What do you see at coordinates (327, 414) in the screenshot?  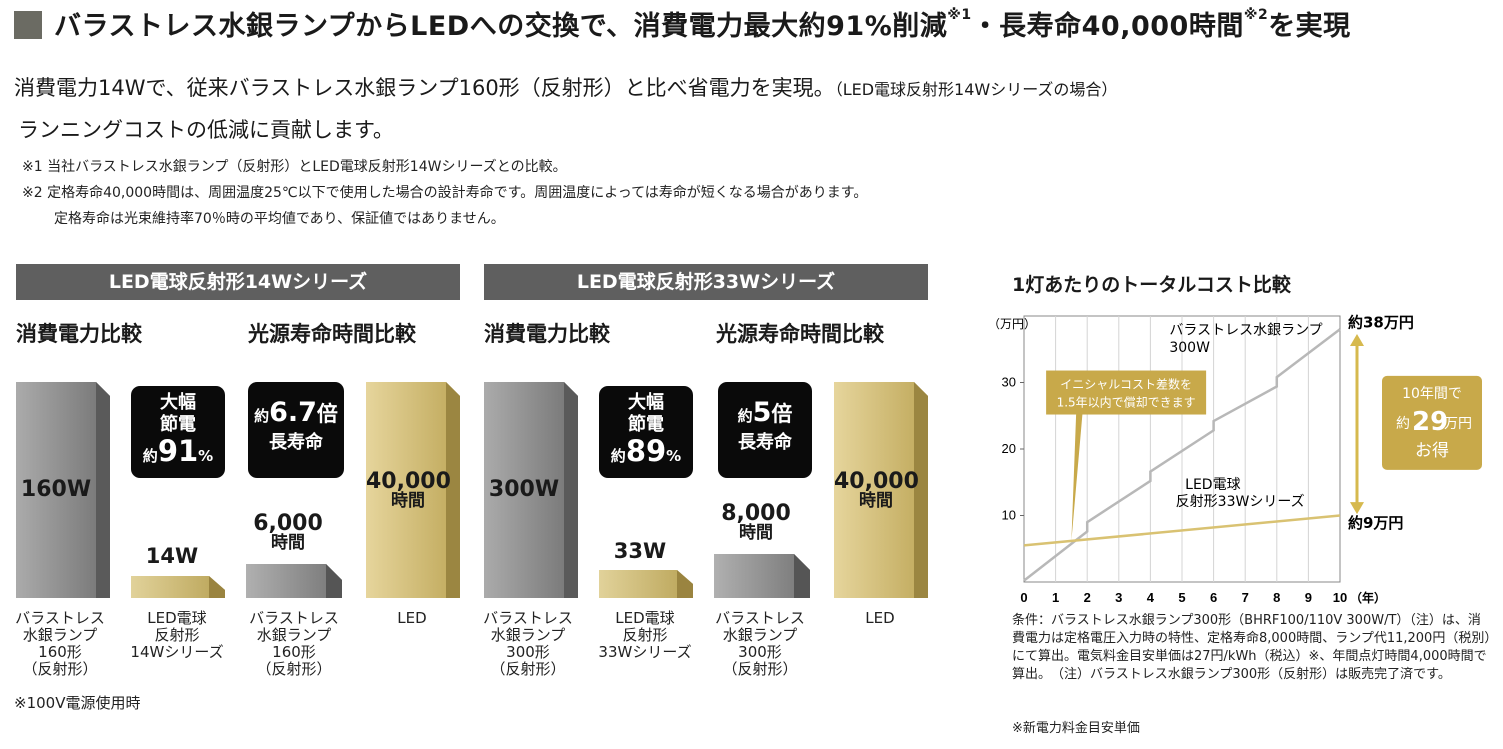 I see `badge-unit: 倍` at bounding box center [327, 414].